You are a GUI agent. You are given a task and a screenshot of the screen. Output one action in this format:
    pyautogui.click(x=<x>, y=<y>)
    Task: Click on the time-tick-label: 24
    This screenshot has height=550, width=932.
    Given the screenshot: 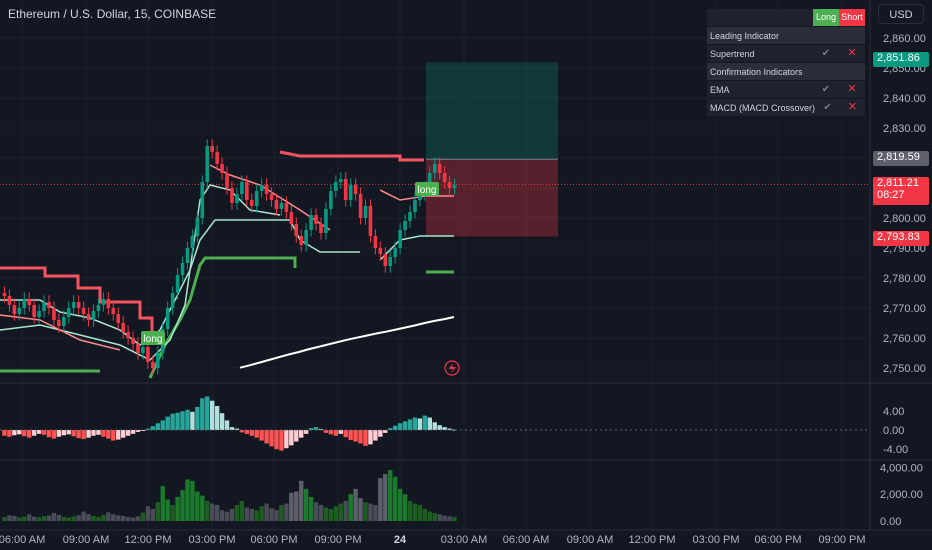 What is the action you would take?
    pyautogui.click(x=400, y=540)
    